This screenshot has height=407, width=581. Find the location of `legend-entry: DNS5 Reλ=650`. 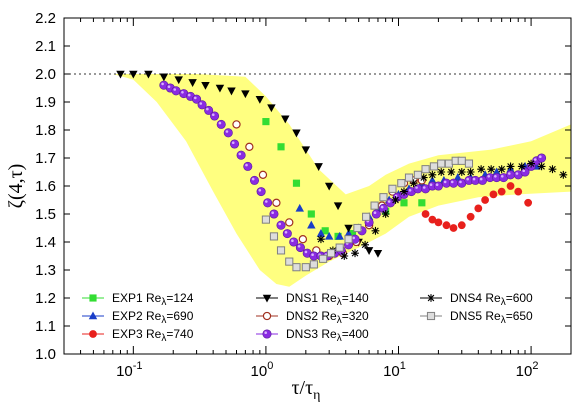

legend-entry: DNS5 Reλ=650 is located at coordinates (476, 317).